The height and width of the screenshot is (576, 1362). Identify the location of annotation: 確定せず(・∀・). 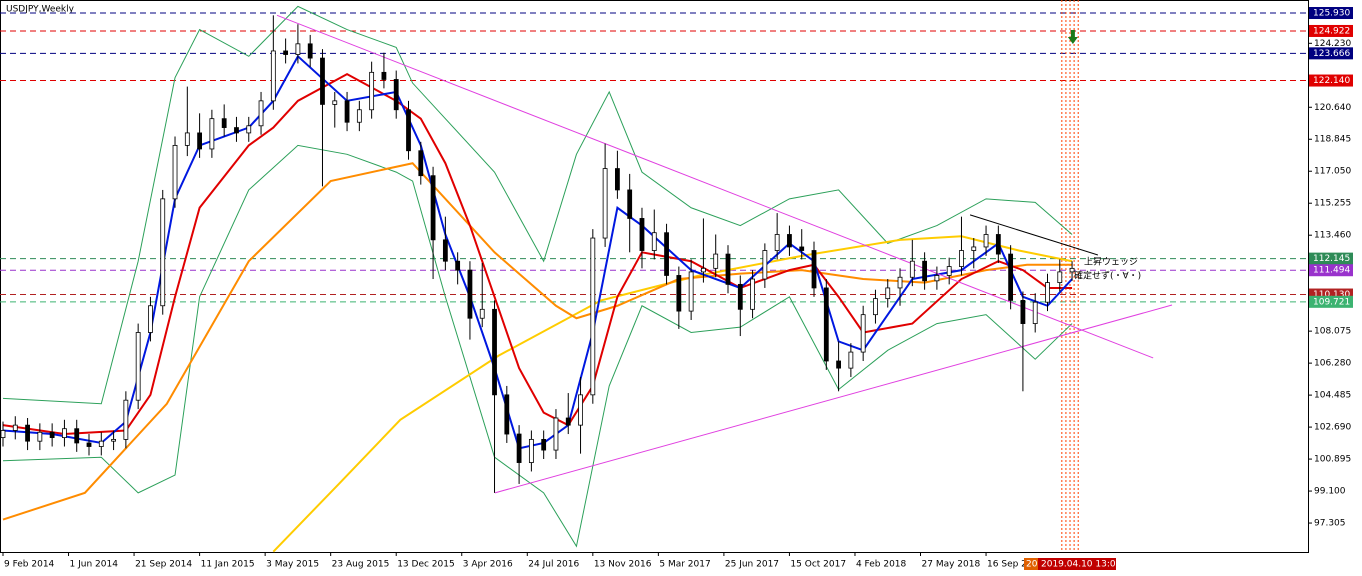
(1107, 276).